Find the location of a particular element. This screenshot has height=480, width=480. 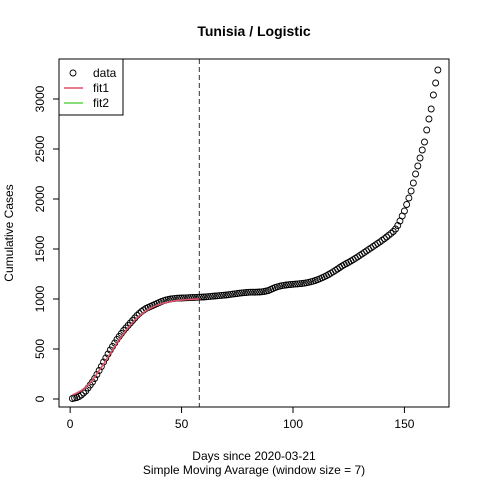

legend-marker-data is located at coordinates (73, 73).